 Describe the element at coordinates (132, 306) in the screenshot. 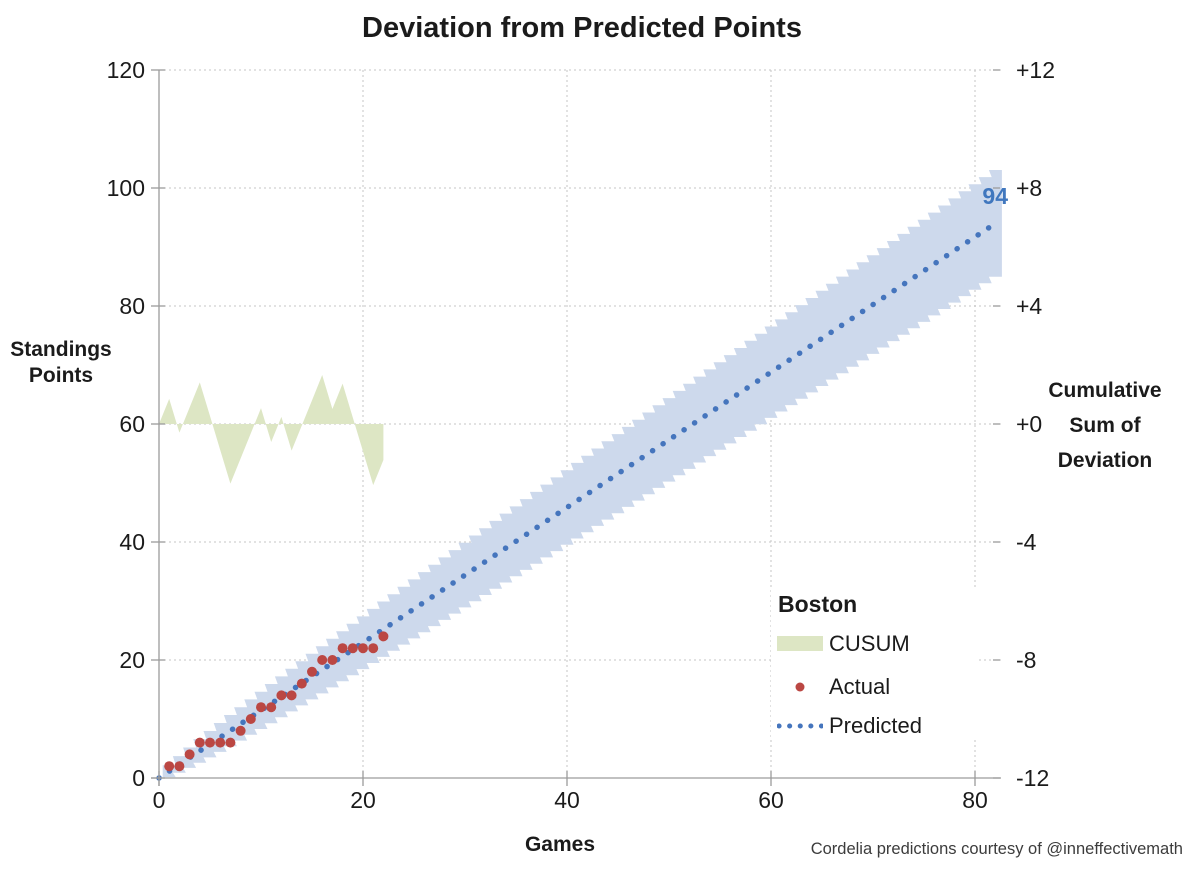

I see `y-left-tick-label: 80` at that location.